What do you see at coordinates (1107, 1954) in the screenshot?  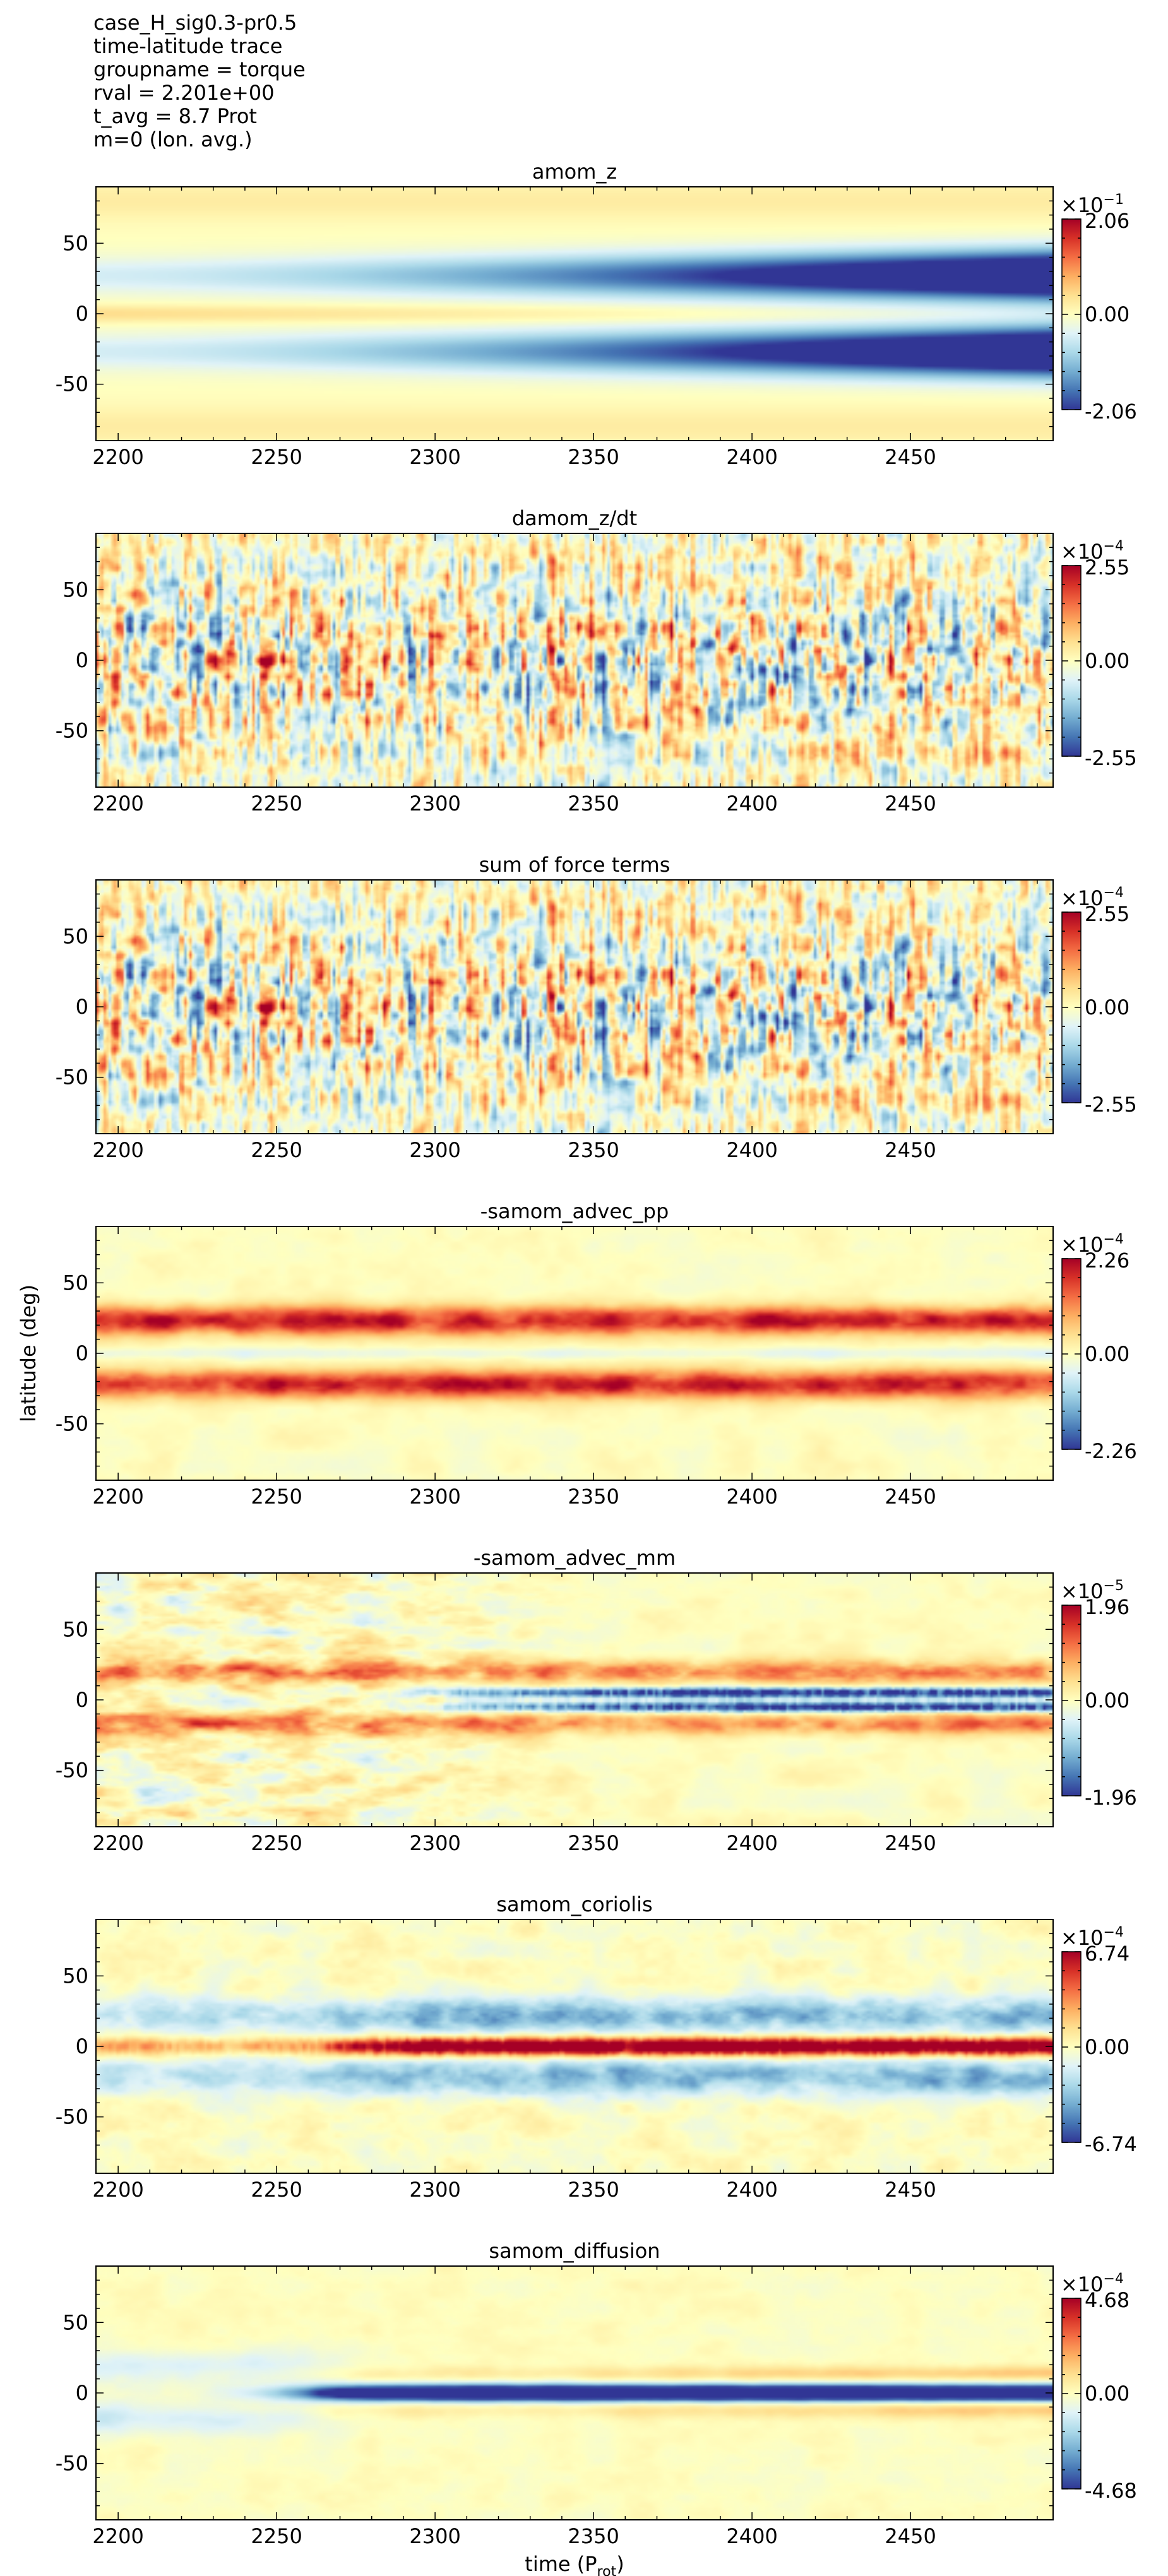 I see `colorbar-max-label: 6.74` at bounding box center [1107, 1954].